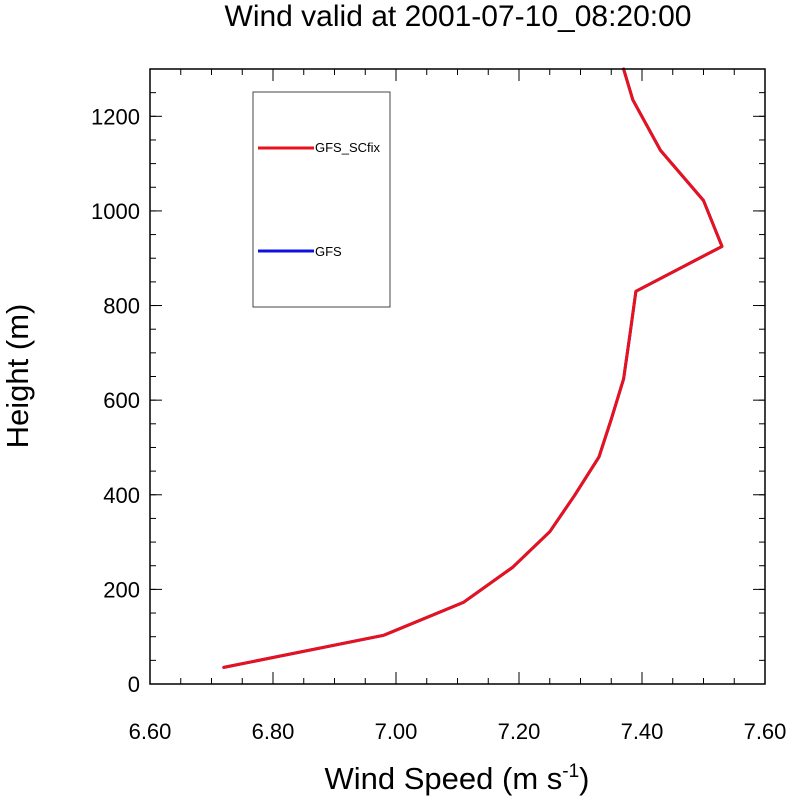 The image size is (791, 800). I want to click on y-tick-label: 0, so click(134, 684).